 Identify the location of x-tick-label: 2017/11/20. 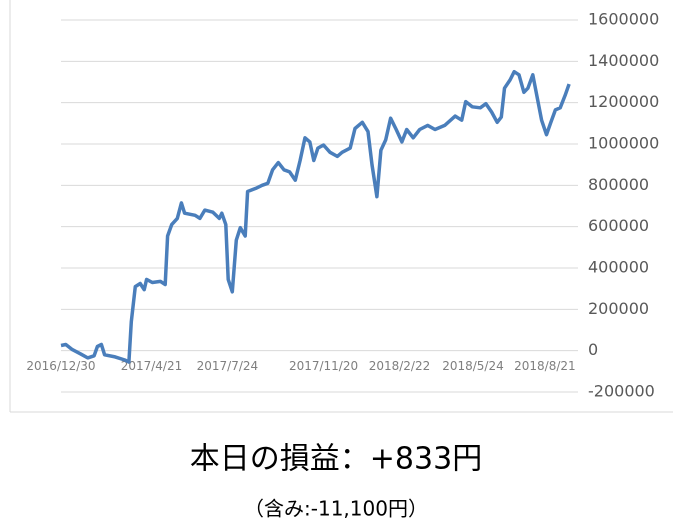
(323, 366).